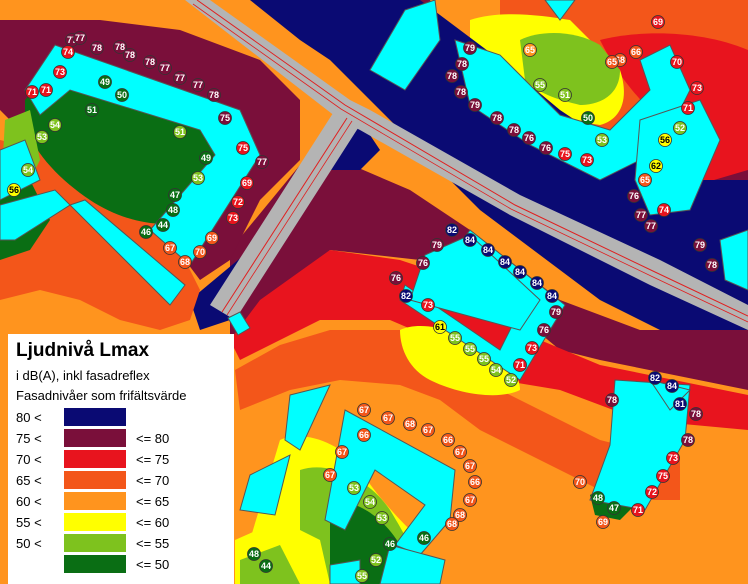  What do you see at coordinates (412, 564) in the screenshot?
I see `building-bottom` at bounding box center [412, 564].